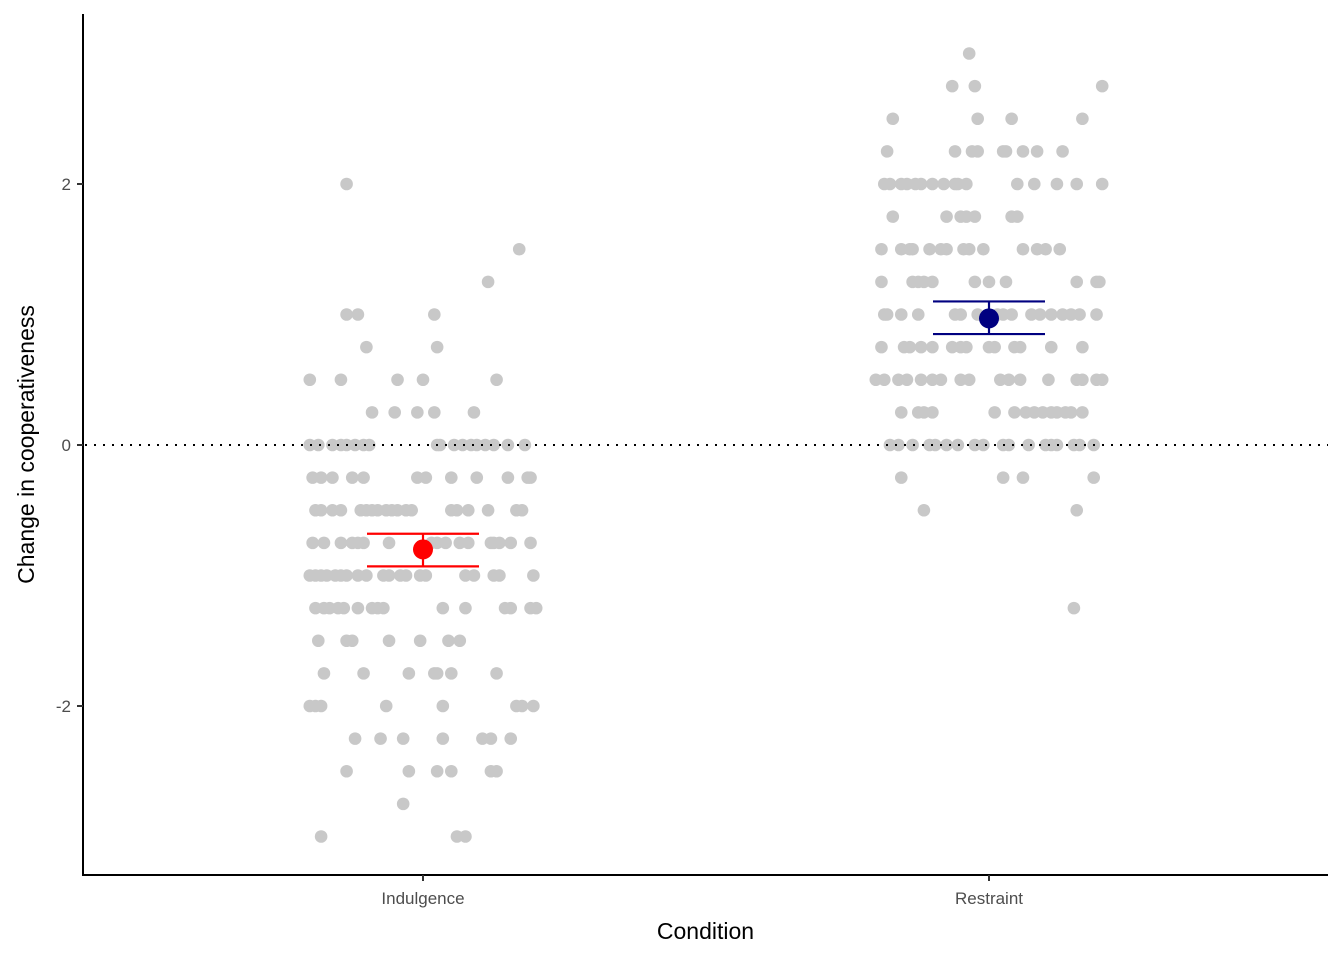 The height and width of the screenshot is (960, 1344). Describe the element at coordinates (66, 445) in the screenshot. I see `y-tick-label: 0` at that location.